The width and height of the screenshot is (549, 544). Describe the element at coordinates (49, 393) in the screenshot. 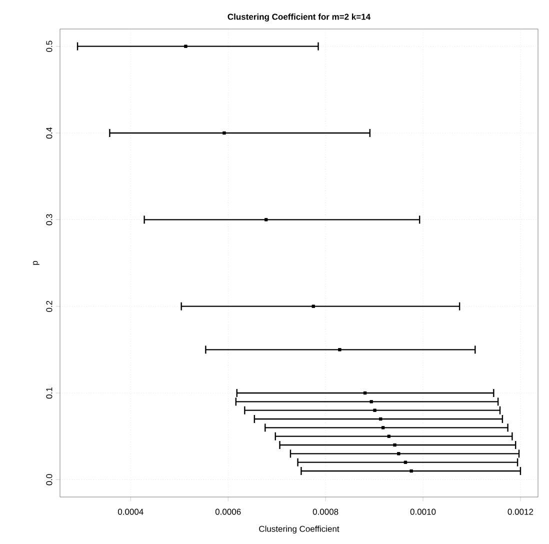

I see `y-tick-label: 0.1` at that location.